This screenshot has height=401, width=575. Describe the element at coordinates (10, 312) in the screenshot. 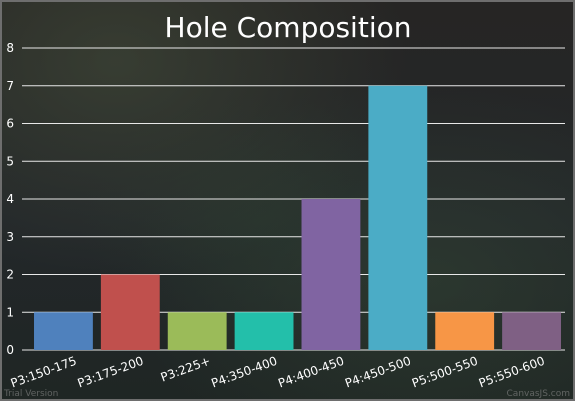

I see `y-tick-label: 1` at that location.